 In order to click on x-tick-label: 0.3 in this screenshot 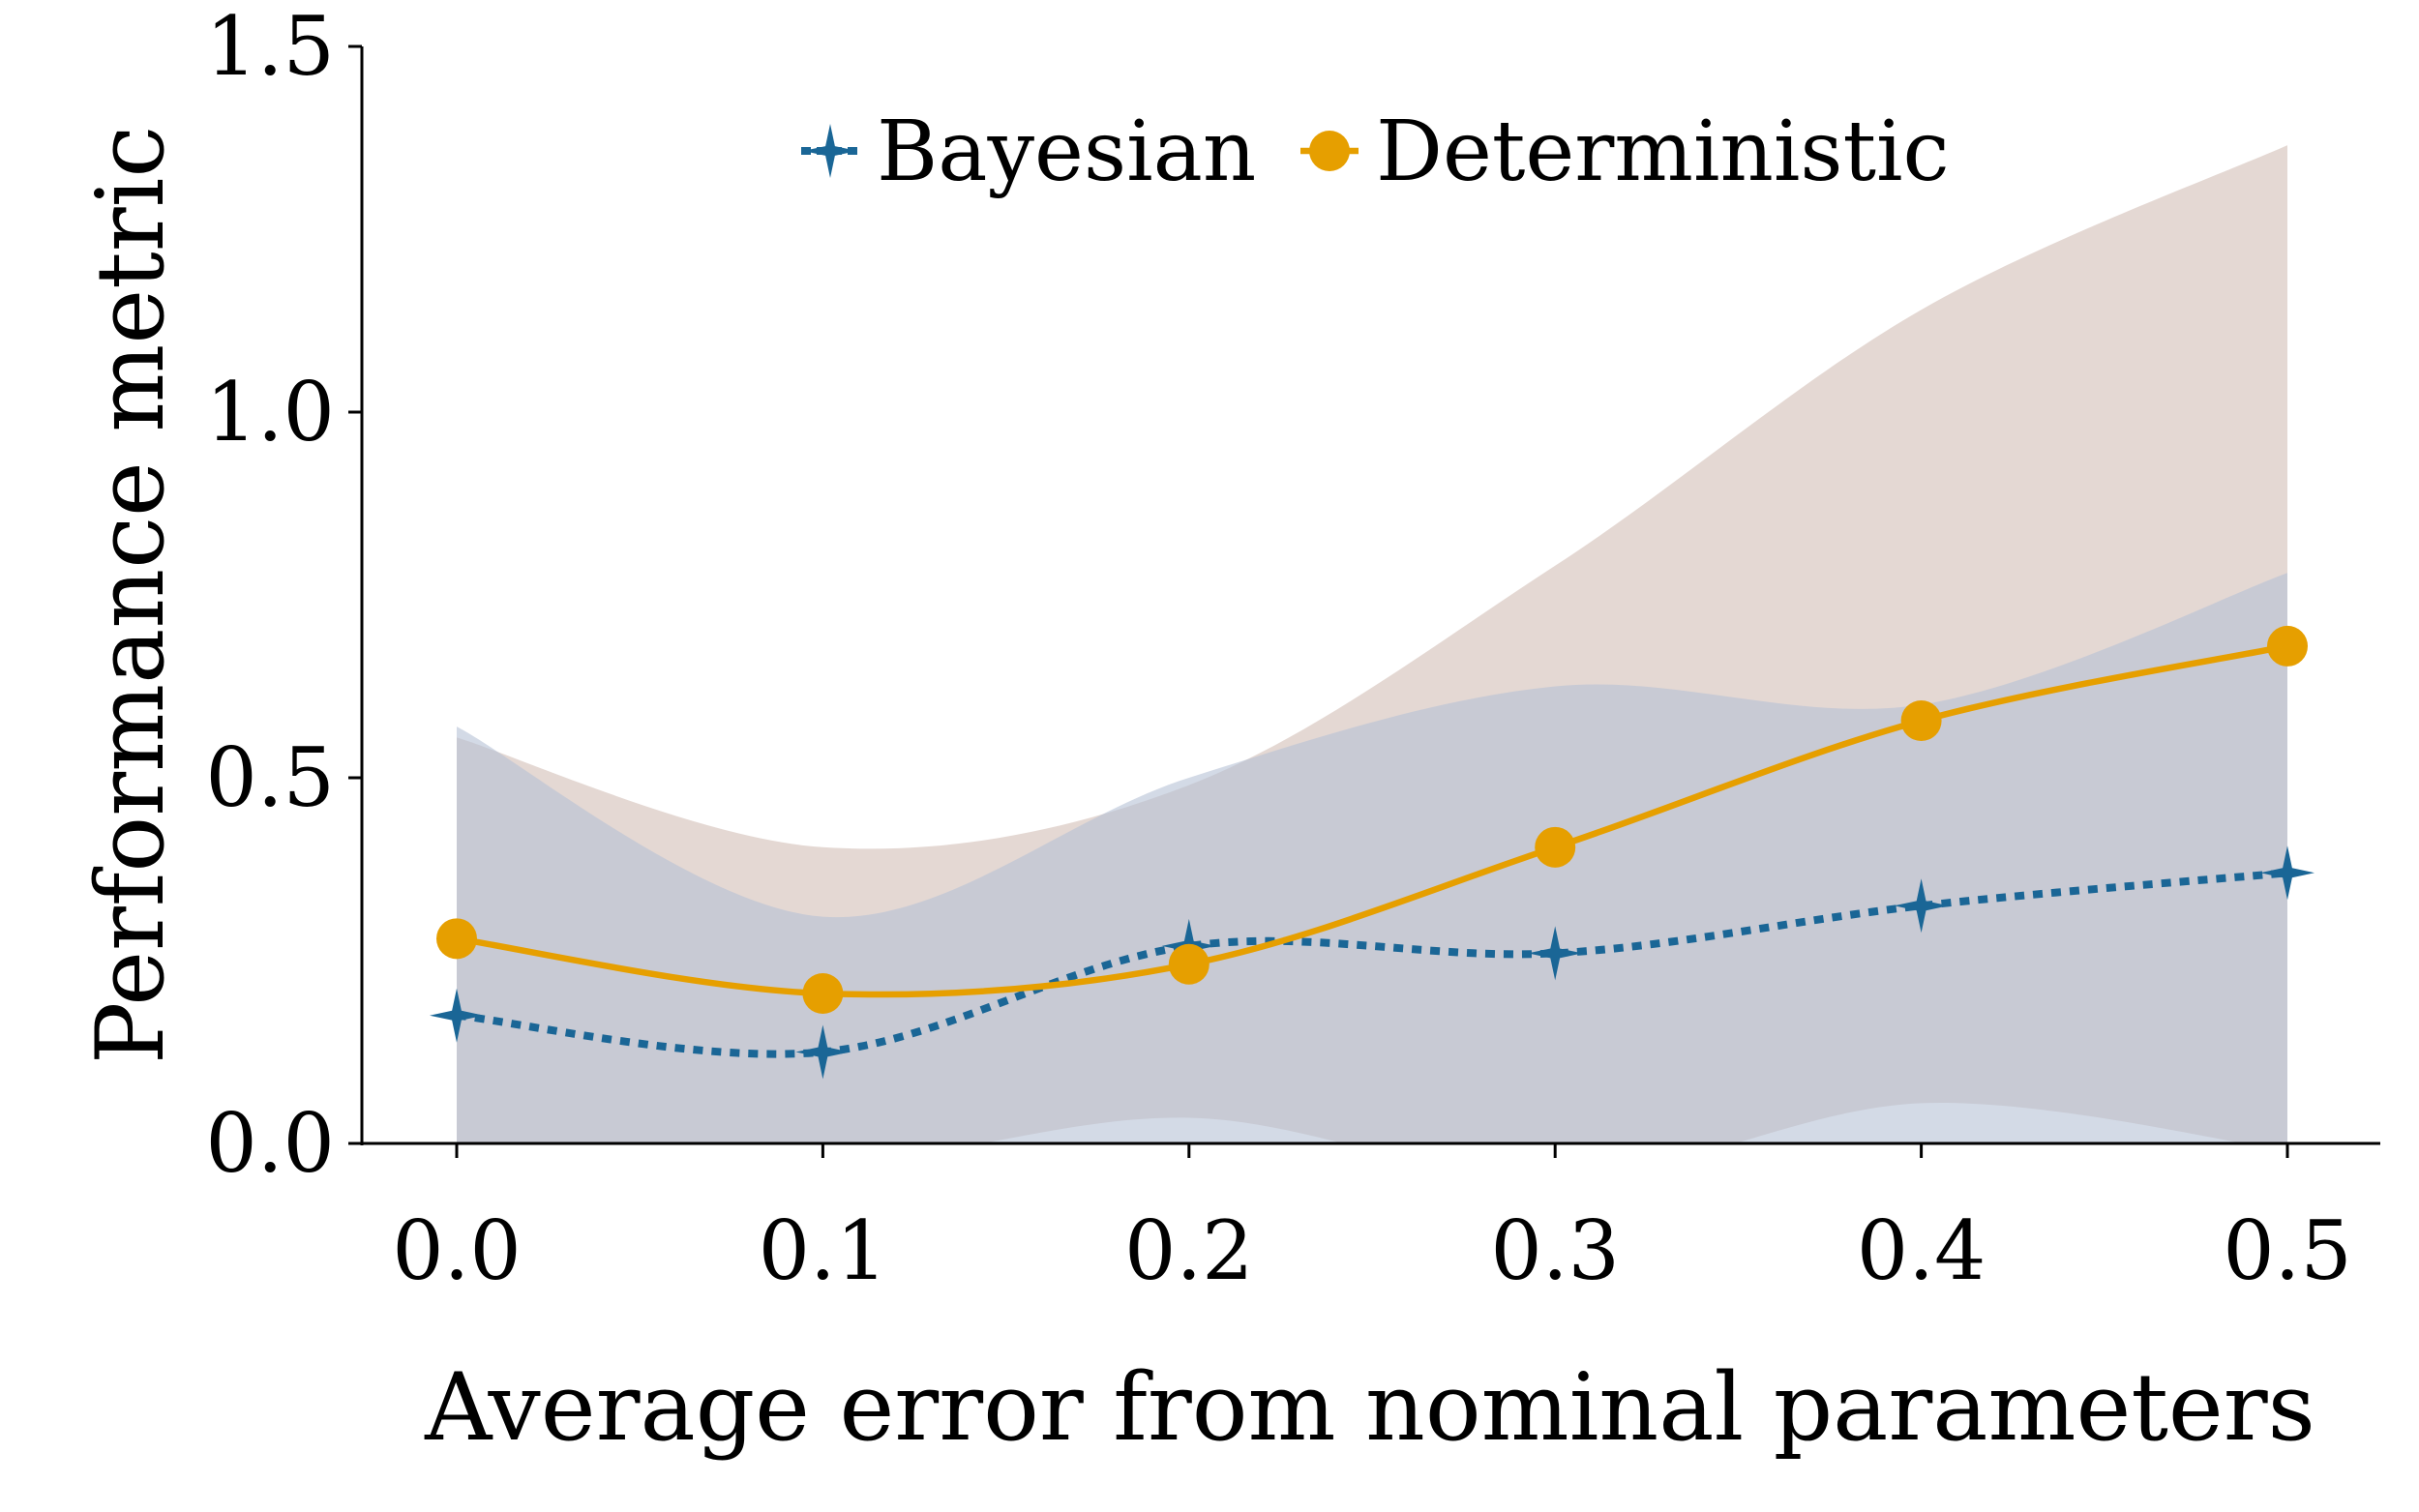, I will do `click(1555, 1250)`.